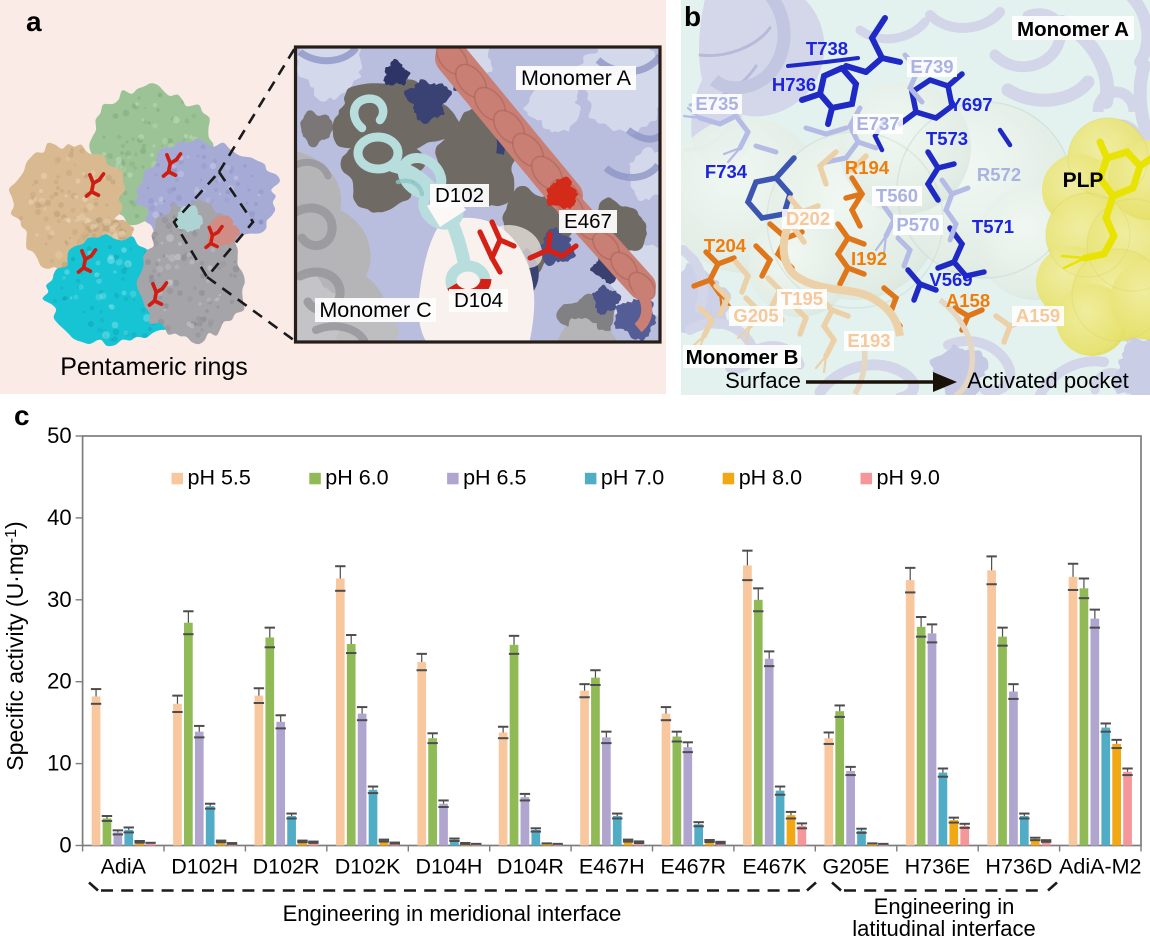 This screenshot has height=947, width=1150. What do you see at coordinates (459, 195) in the screenshot?
I see `svg-text: D102` at bounding box center [459, 195].